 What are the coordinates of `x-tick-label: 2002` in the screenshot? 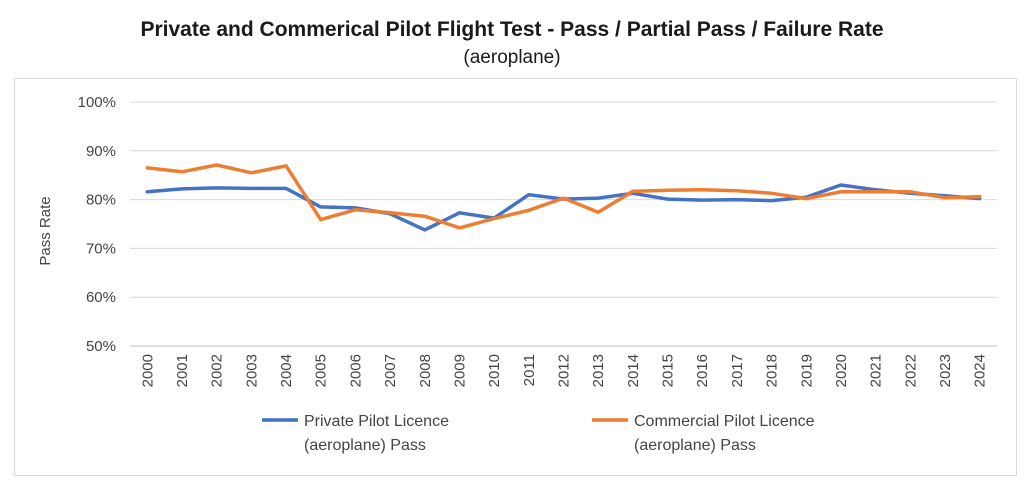 It's located at (217, 370).